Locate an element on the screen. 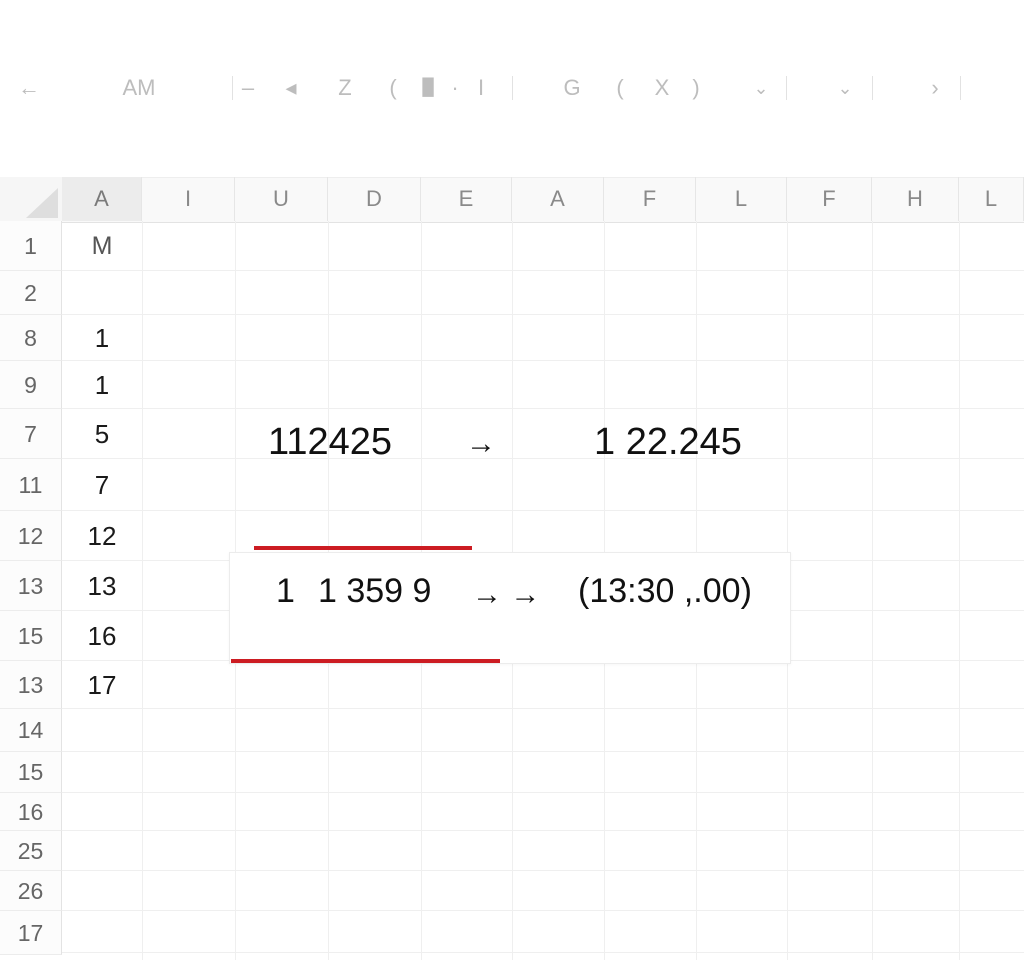 The height and width of the screenshot is (960, 1024). column-header: H is located at coordinates (915, 199).